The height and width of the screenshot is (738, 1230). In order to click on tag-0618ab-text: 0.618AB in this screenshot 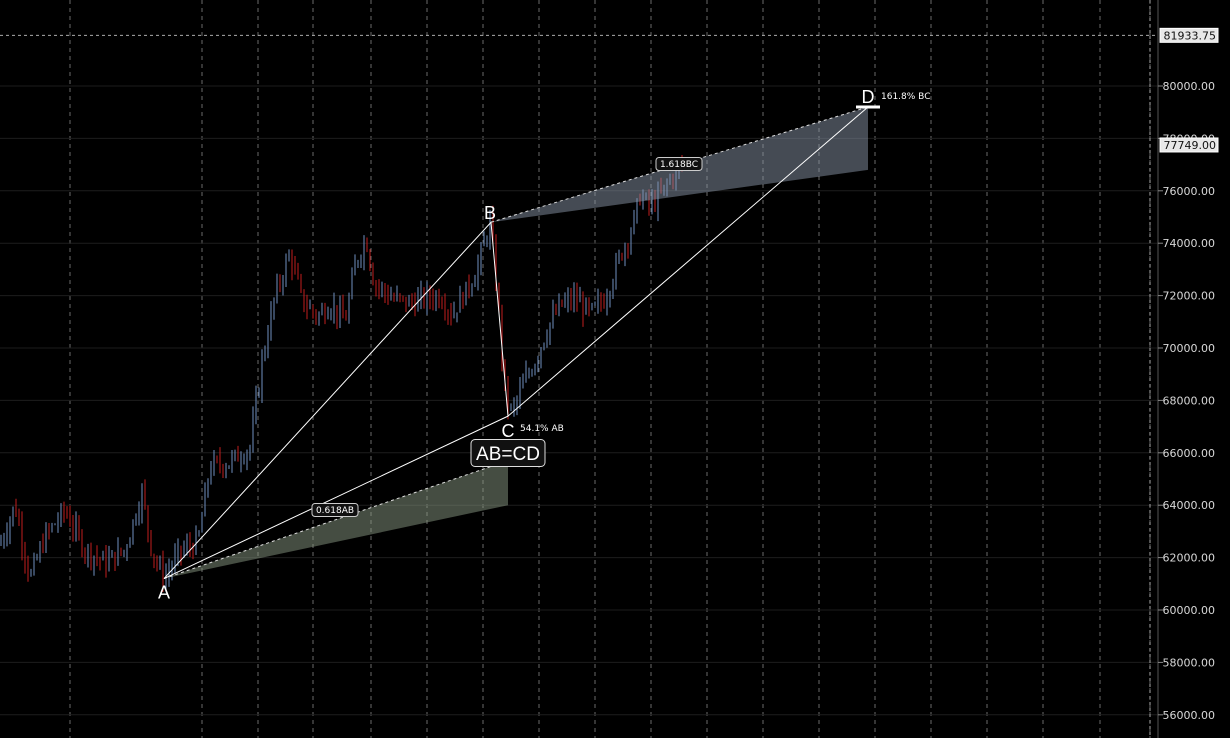, I will do `click(335, 511)`.